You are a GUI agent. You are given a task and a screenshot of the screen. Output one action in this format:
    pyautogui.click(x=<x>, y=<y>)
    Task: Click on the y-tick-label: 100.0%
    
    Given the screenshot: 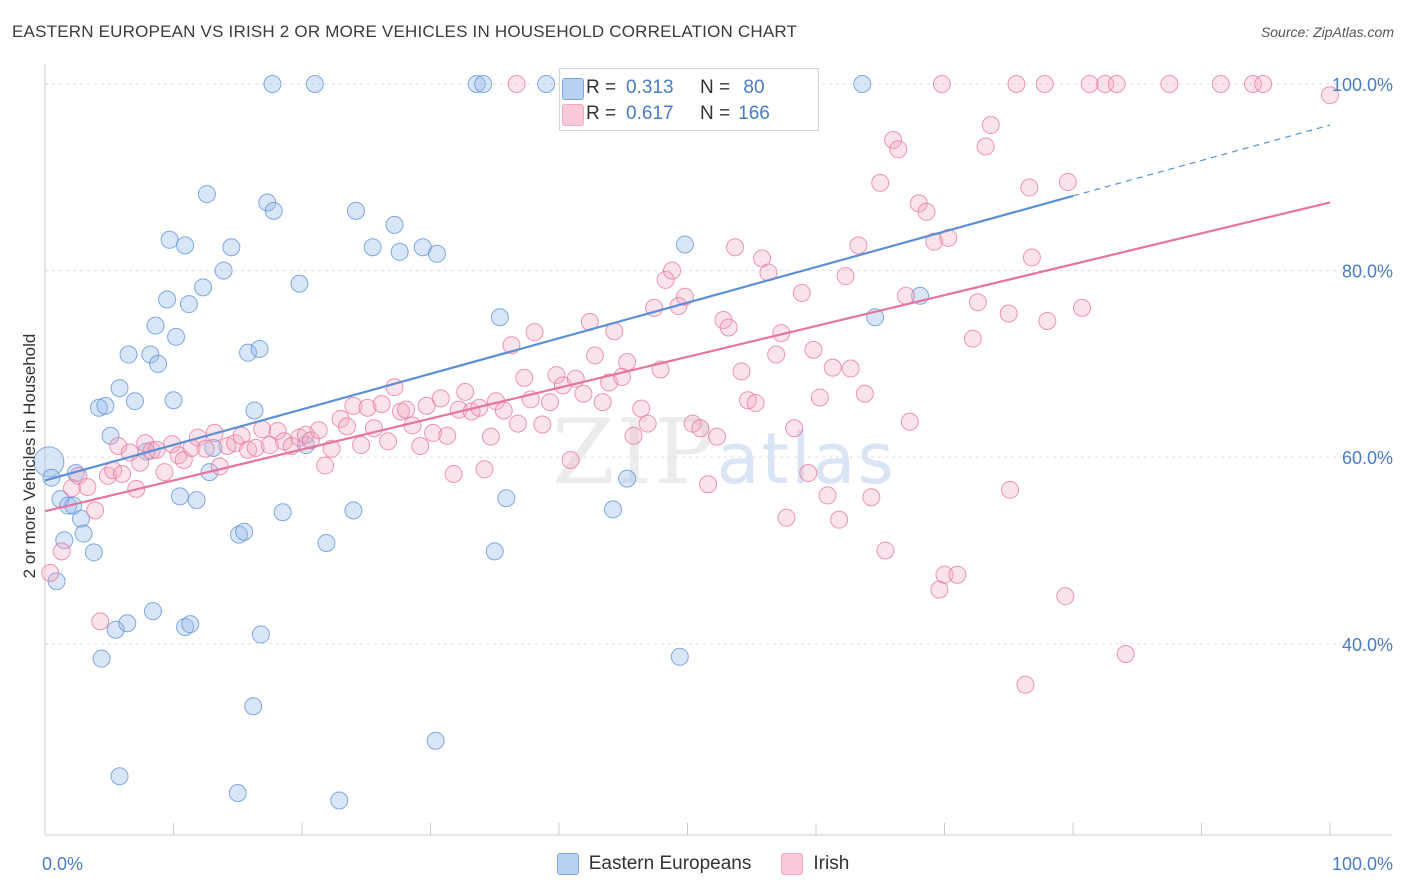 What is the action you would take?
    pyautogui.click(x=1362, y=85)
    